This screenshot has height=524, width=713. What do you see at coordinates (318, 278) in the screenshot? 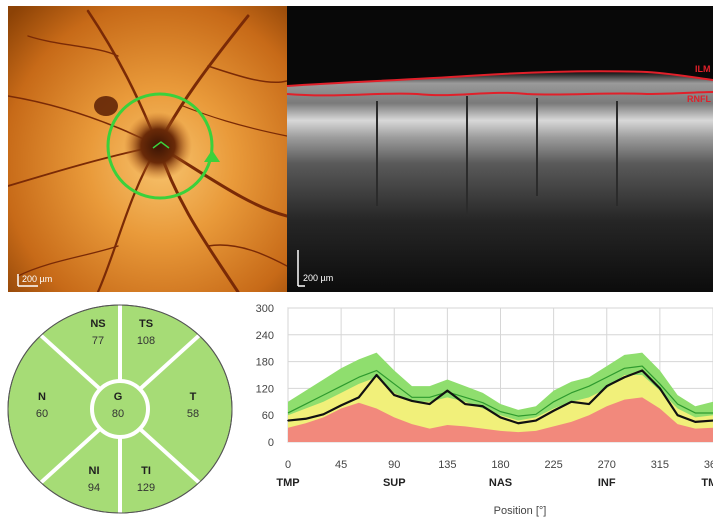
I see `oct-scale-label: 200 µm` at bounding box center [318, 278].